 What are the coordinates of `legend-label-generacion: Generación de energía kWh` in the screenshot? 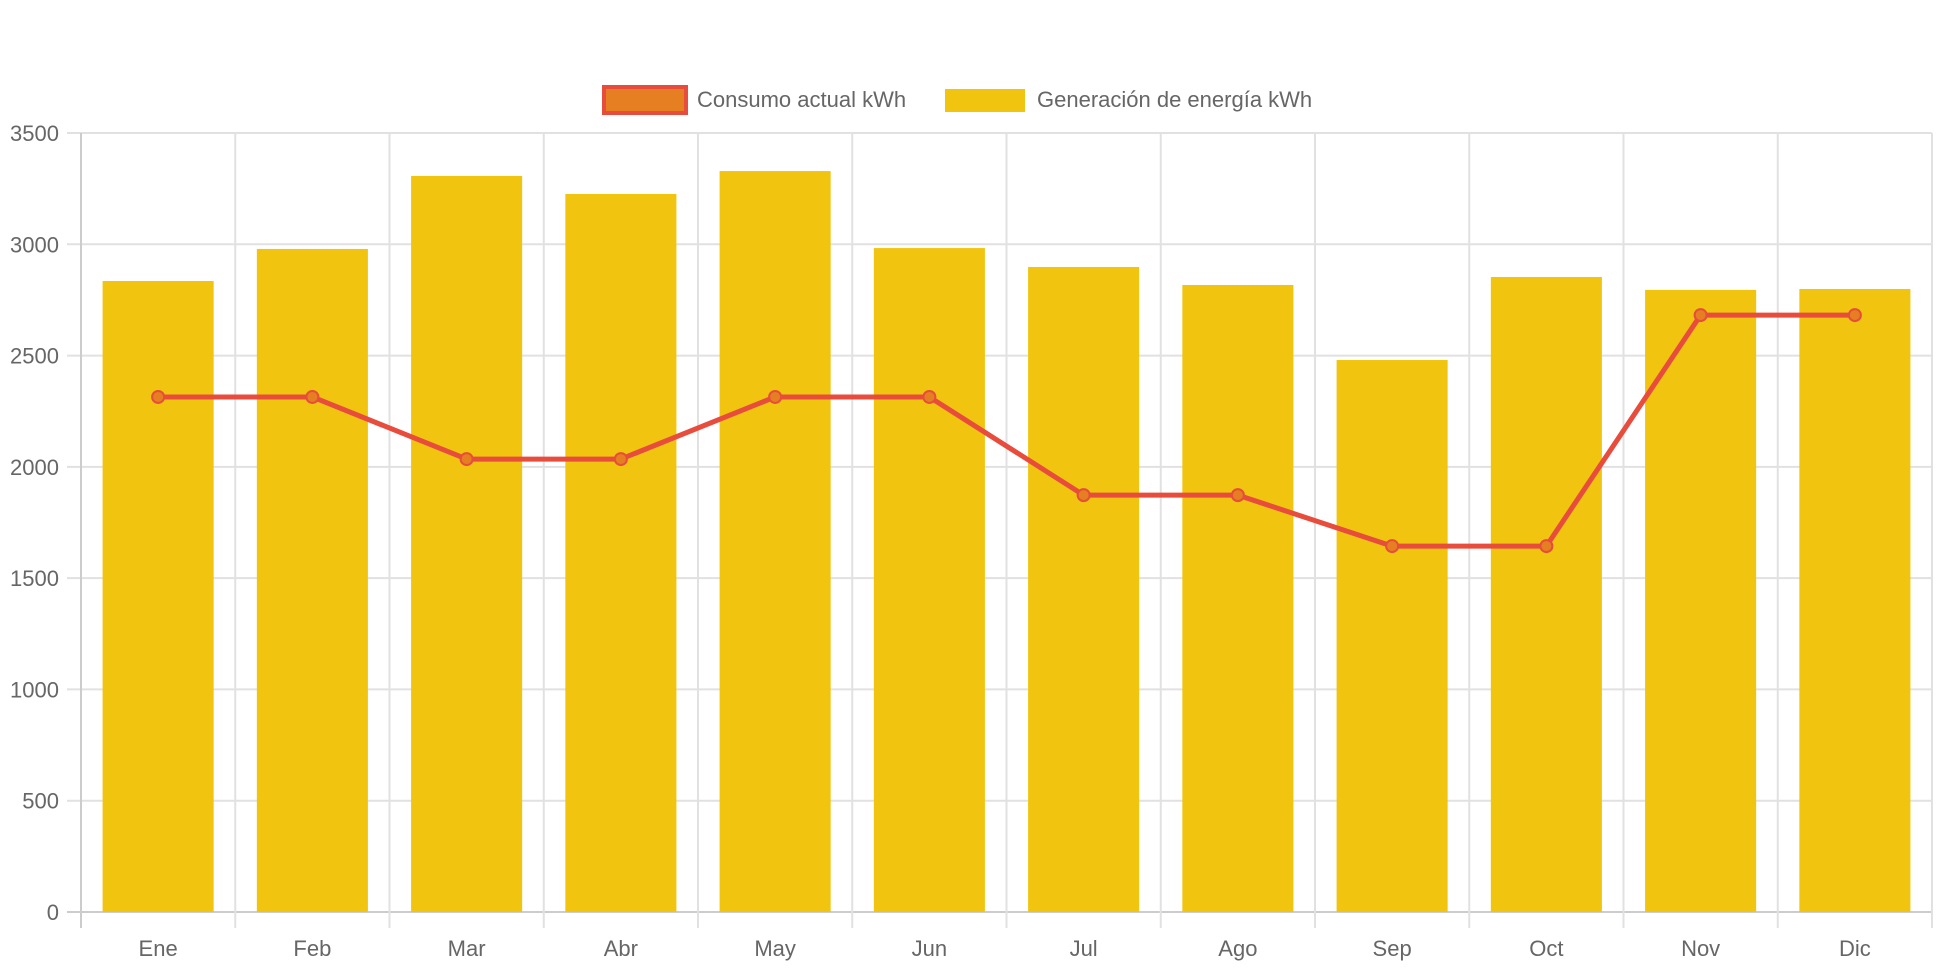 It's located at (1174, 99).